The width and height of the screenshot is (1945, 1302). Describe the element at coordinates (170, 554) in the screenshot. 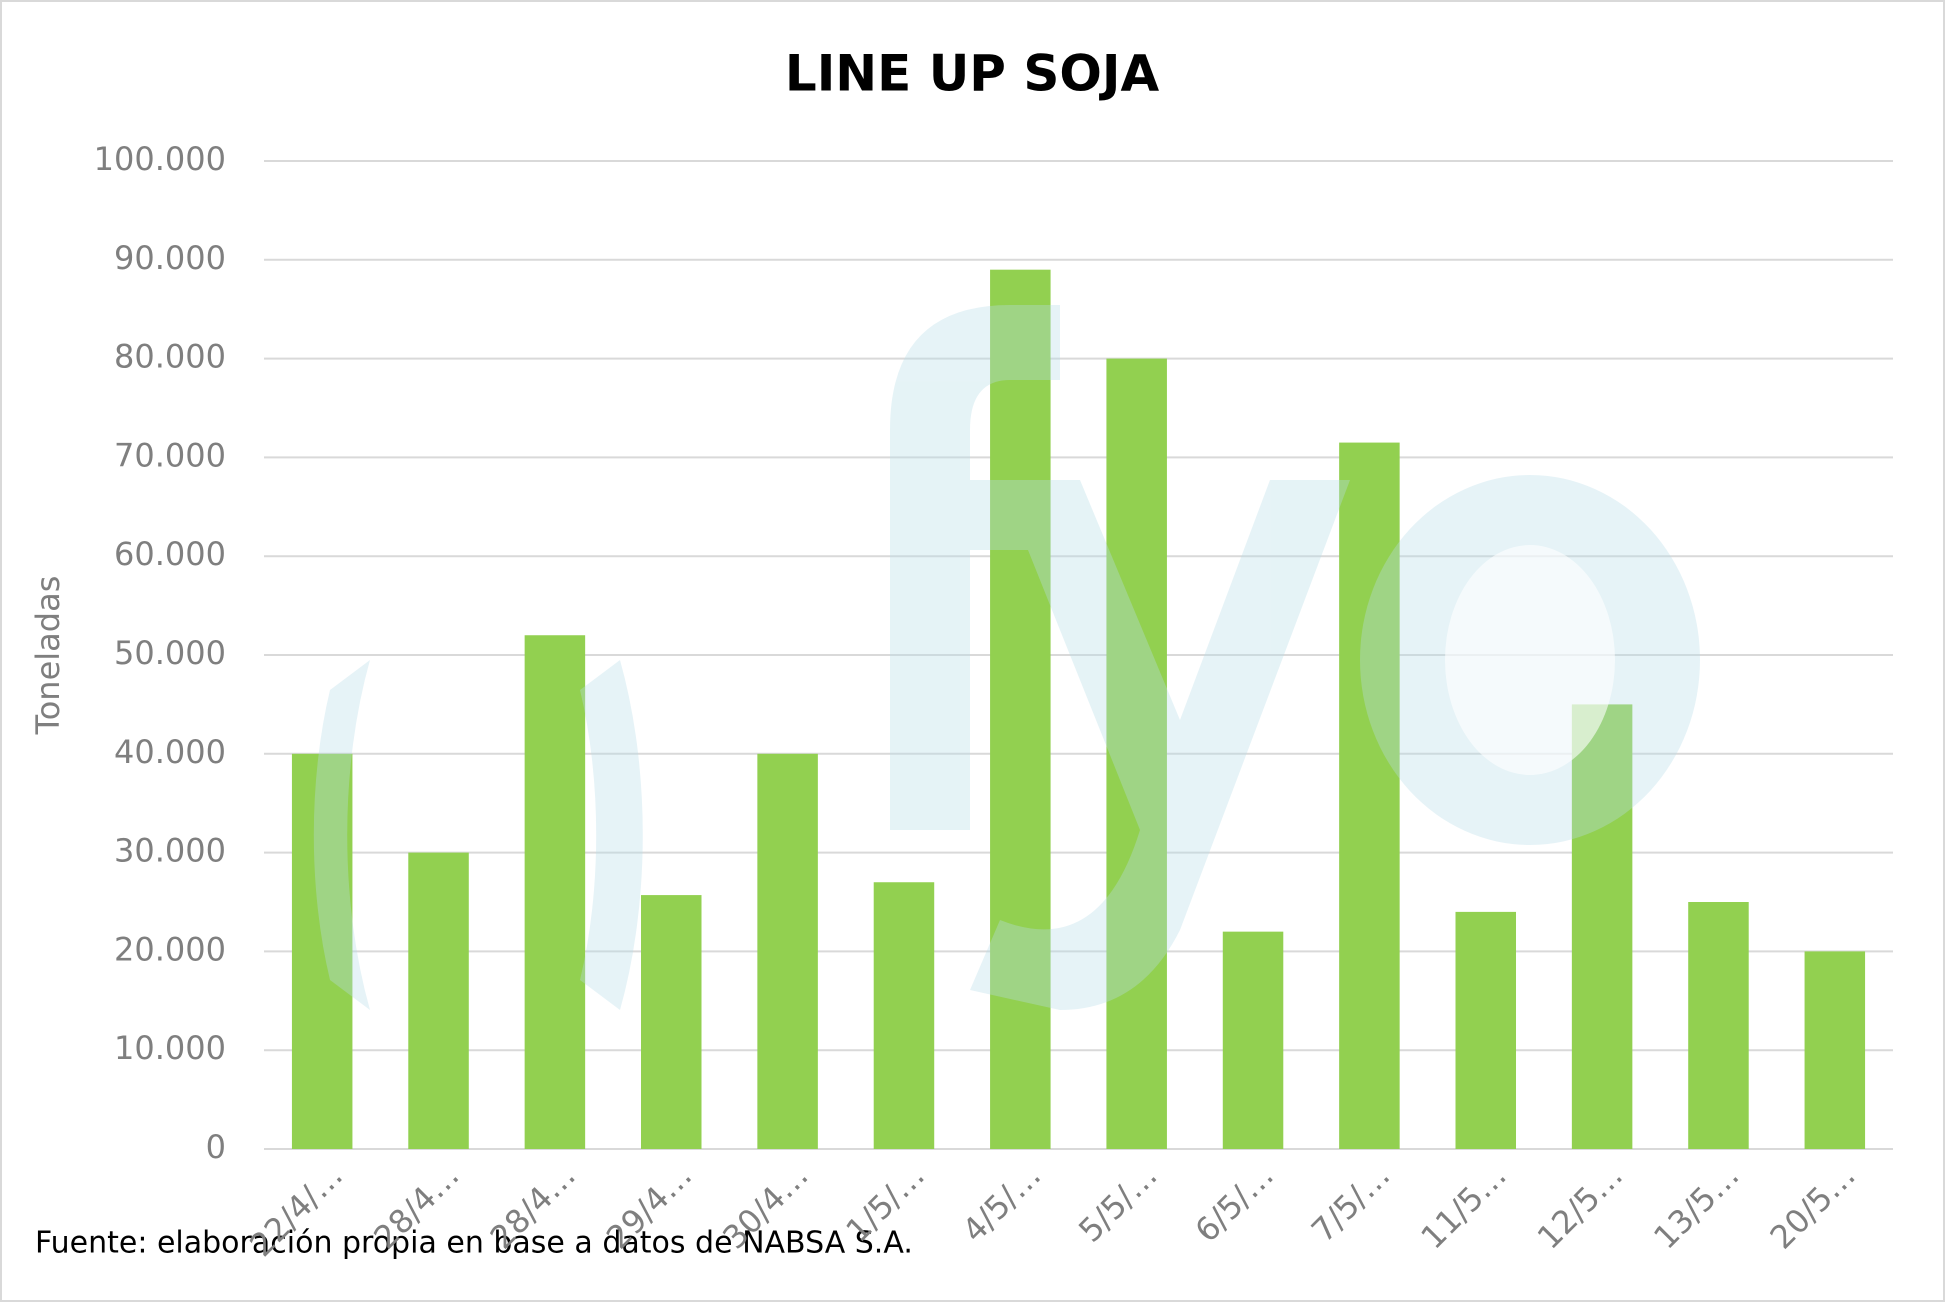

I see `y-tick-label: 60.000` at that location.